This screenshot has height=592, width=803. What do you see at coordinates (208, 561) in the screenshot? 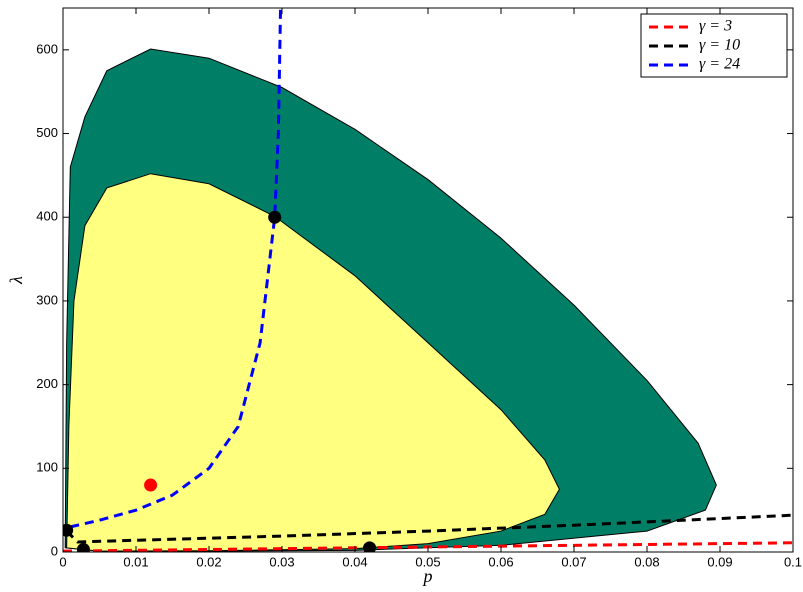
I see `x-tick-label: 0.02` at bounding box center [208, 561].